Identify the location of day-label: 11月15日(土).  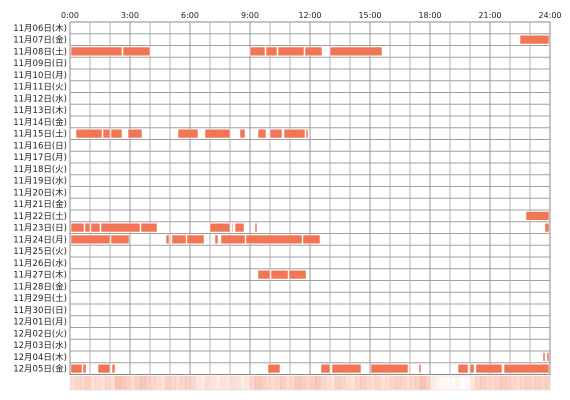
(40, 134).